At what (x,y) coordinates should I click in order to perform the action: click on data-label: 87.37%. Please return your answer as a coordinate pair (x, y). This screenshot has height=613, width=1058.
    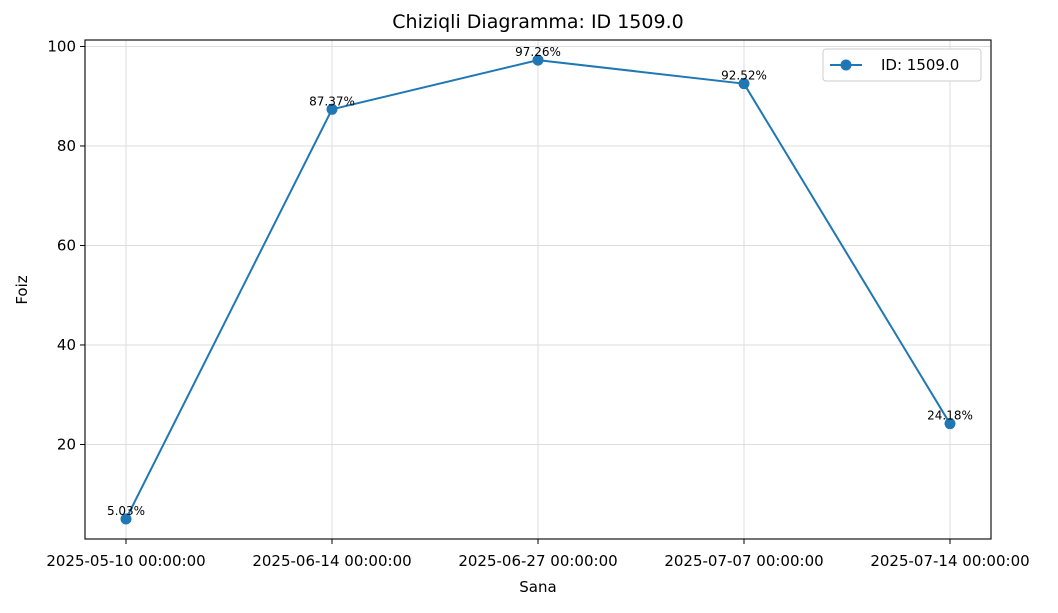
    Looking at the image, I should click on (332, 101).